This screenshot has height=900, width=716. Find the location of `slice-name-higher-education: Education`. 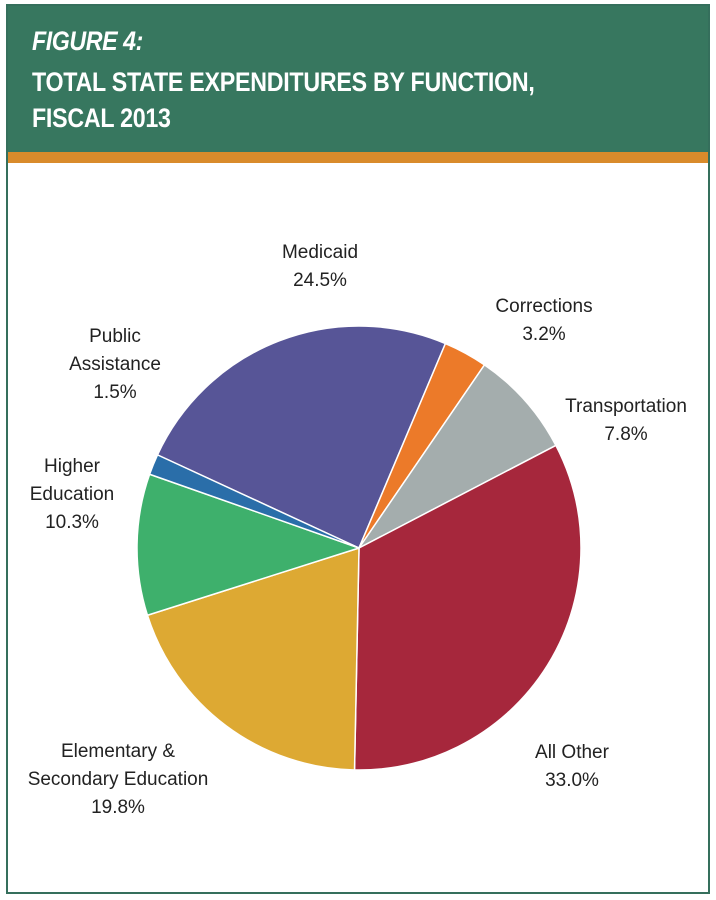

slice-name-higher-education: Education is located at coordinates (72, 494).